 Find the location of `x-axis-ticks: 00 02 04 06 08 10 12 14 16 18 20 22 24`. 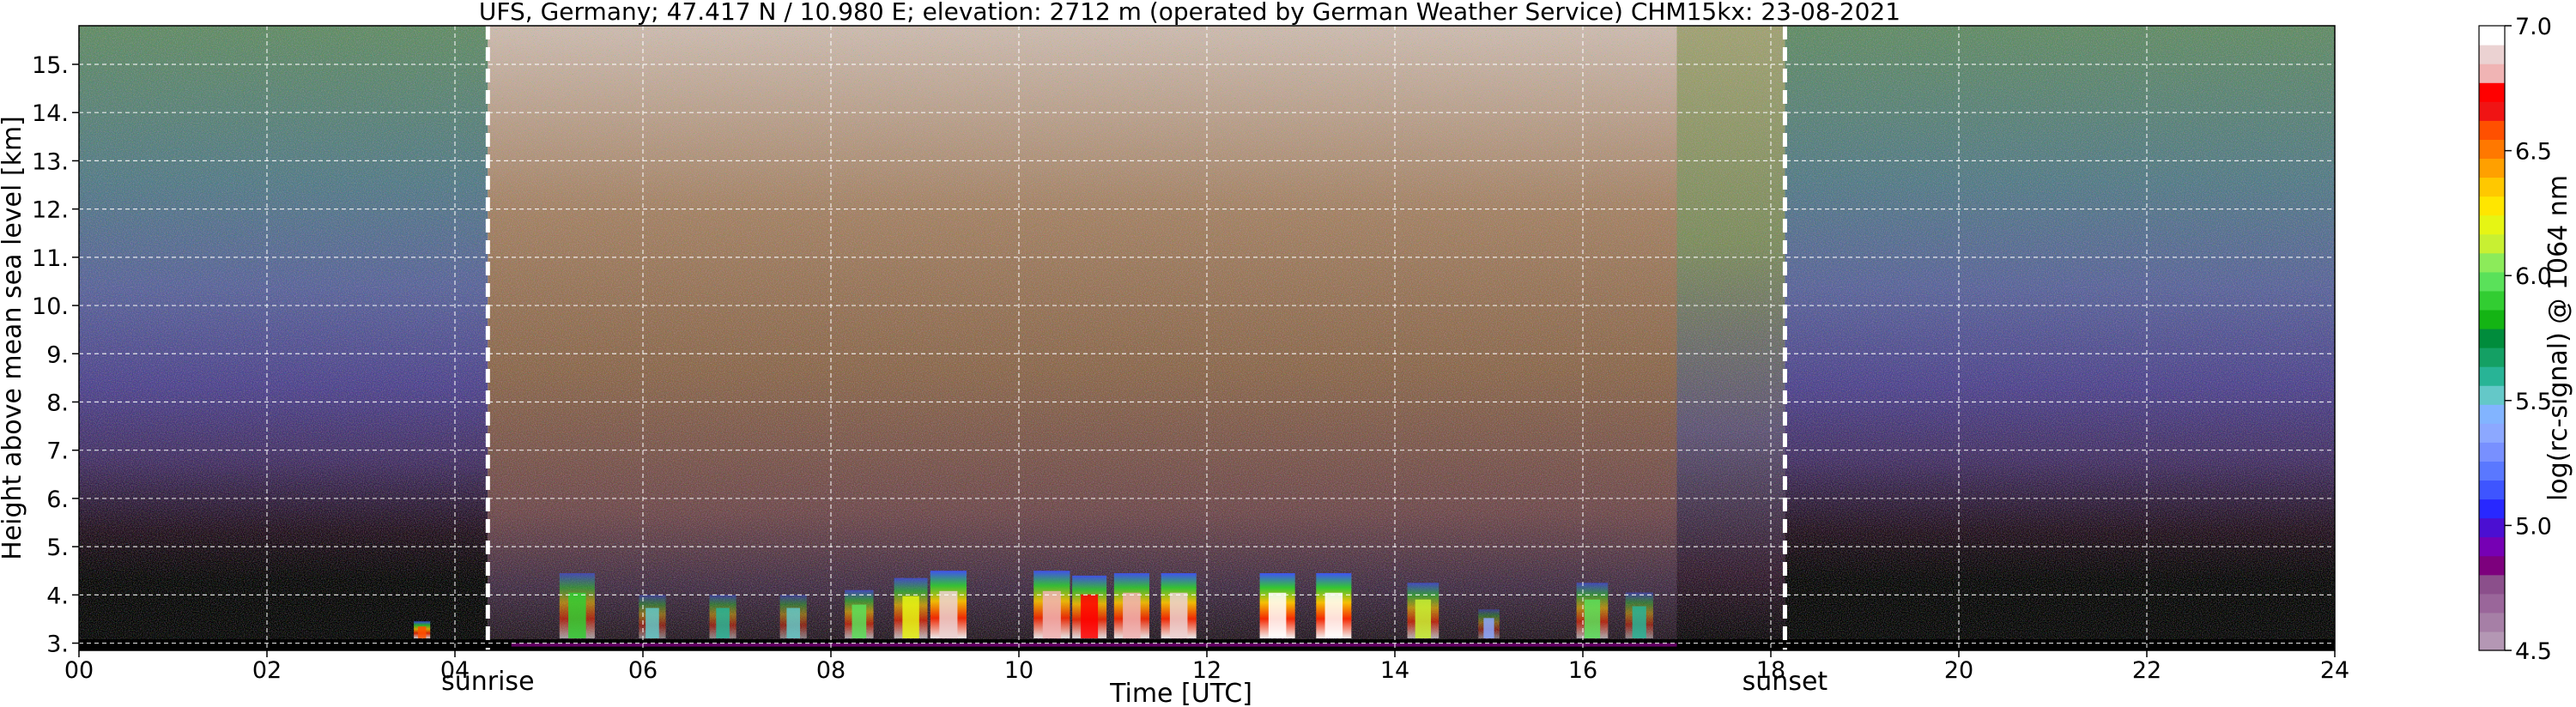

x-axis-ticks: 00 02 04 06 08 10 12 14 16 18 20 22 24 is located at coordinates (1206, 667).